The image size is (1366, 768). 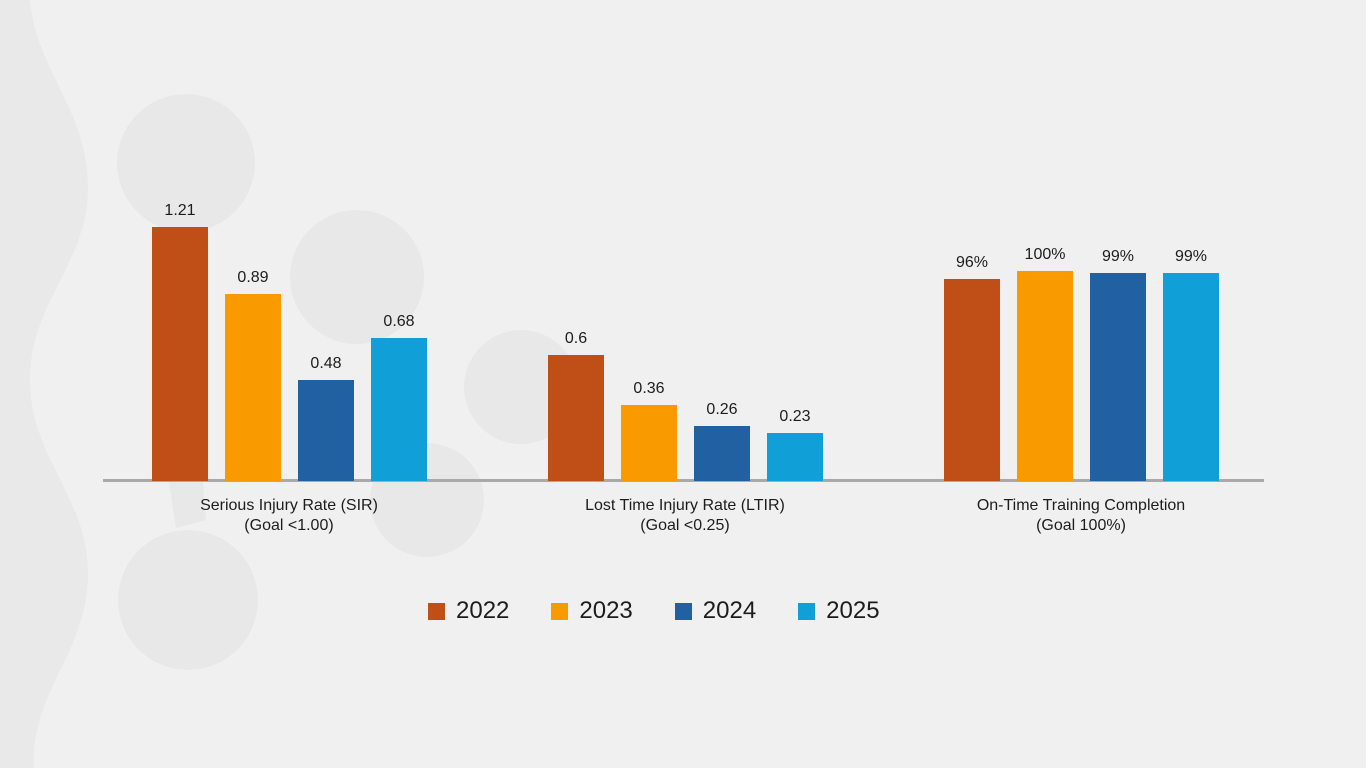 What do you see at coordinates (1118, 377) in the screenshot?
I see `bar-2024-group3` at bounding box center [1118, 377].